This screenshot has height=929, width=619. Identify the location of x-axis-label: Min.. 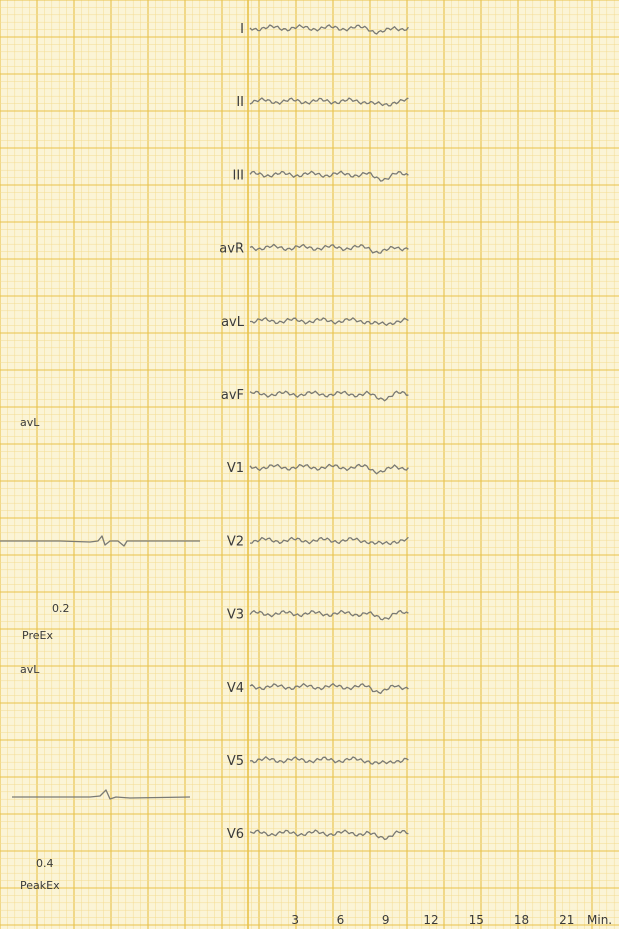
(599, 920).